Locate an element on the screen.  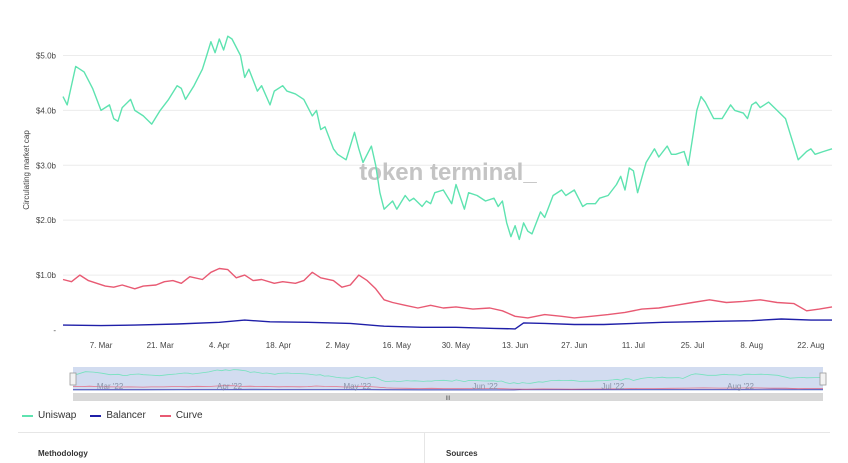
x-tick-label: 16. May is located at coordinates (397, 345).